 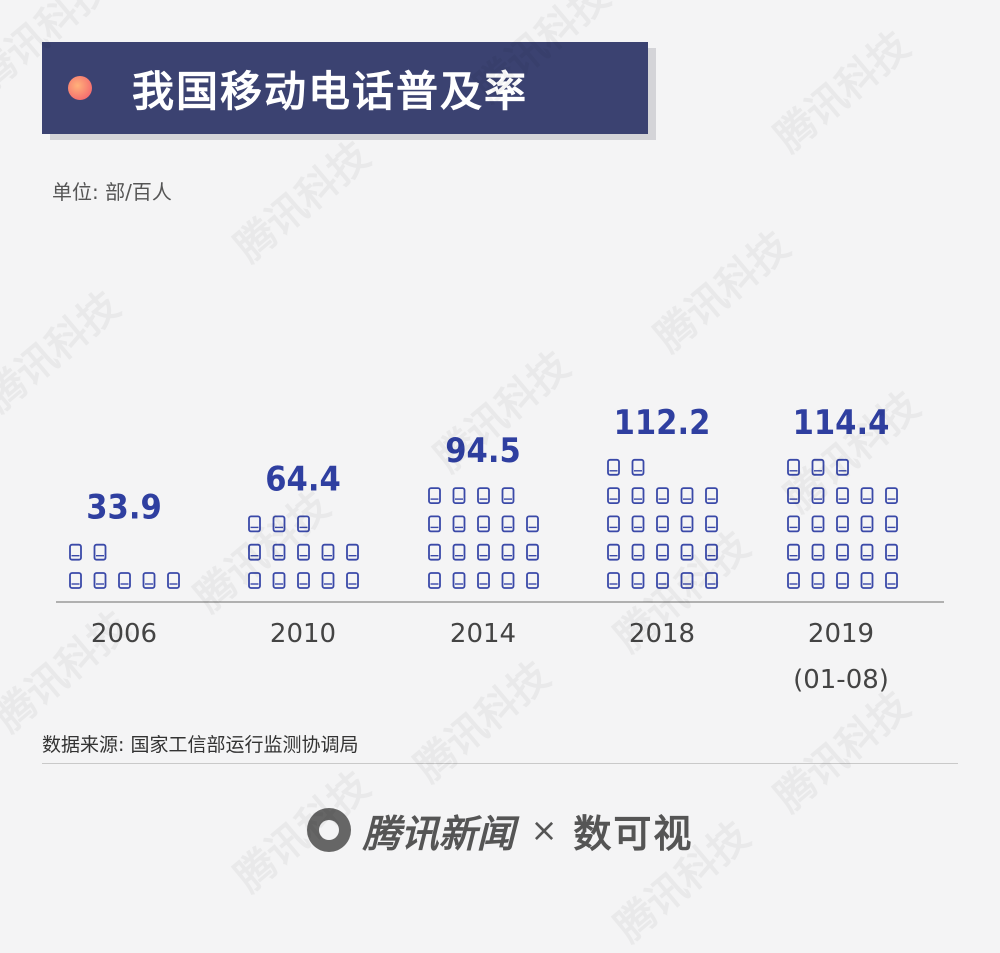 I want to click on unit-label: 单位: 部/百人, so click(x=112, y=192).